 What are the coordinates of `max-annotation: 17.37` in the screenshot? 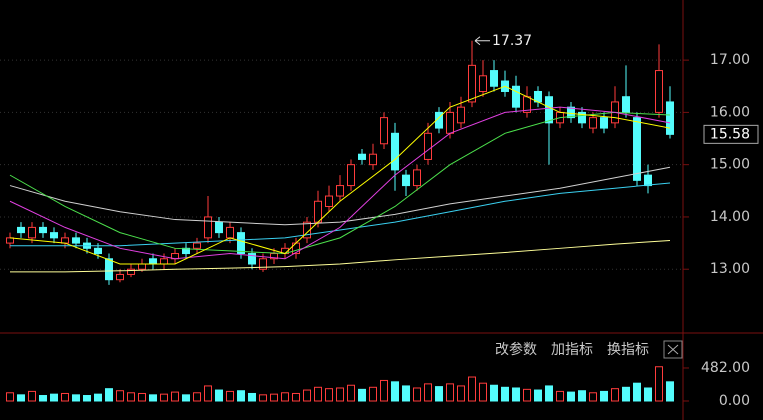 It's located at (512, 41).